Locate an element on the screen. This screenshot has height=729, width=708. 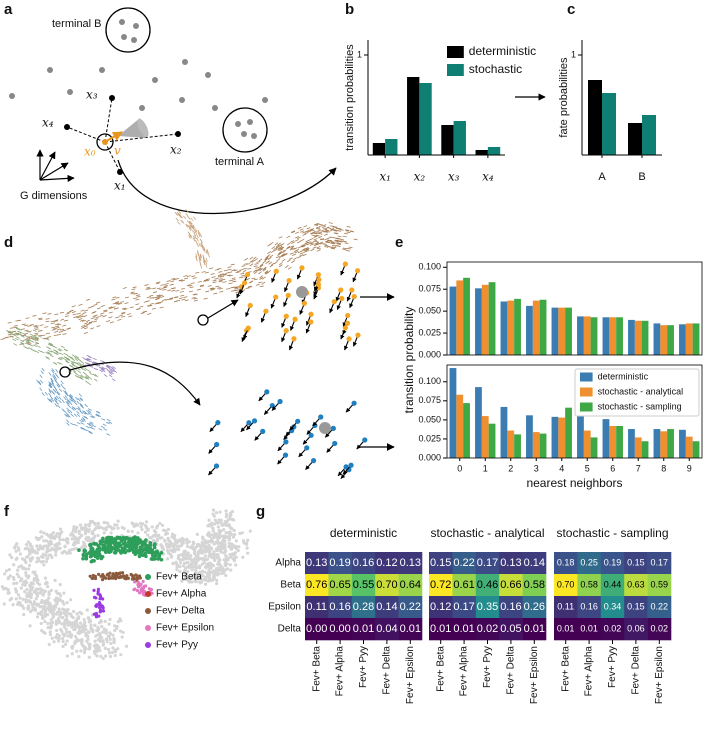
legend-marker is located at coordinates (148, 645).